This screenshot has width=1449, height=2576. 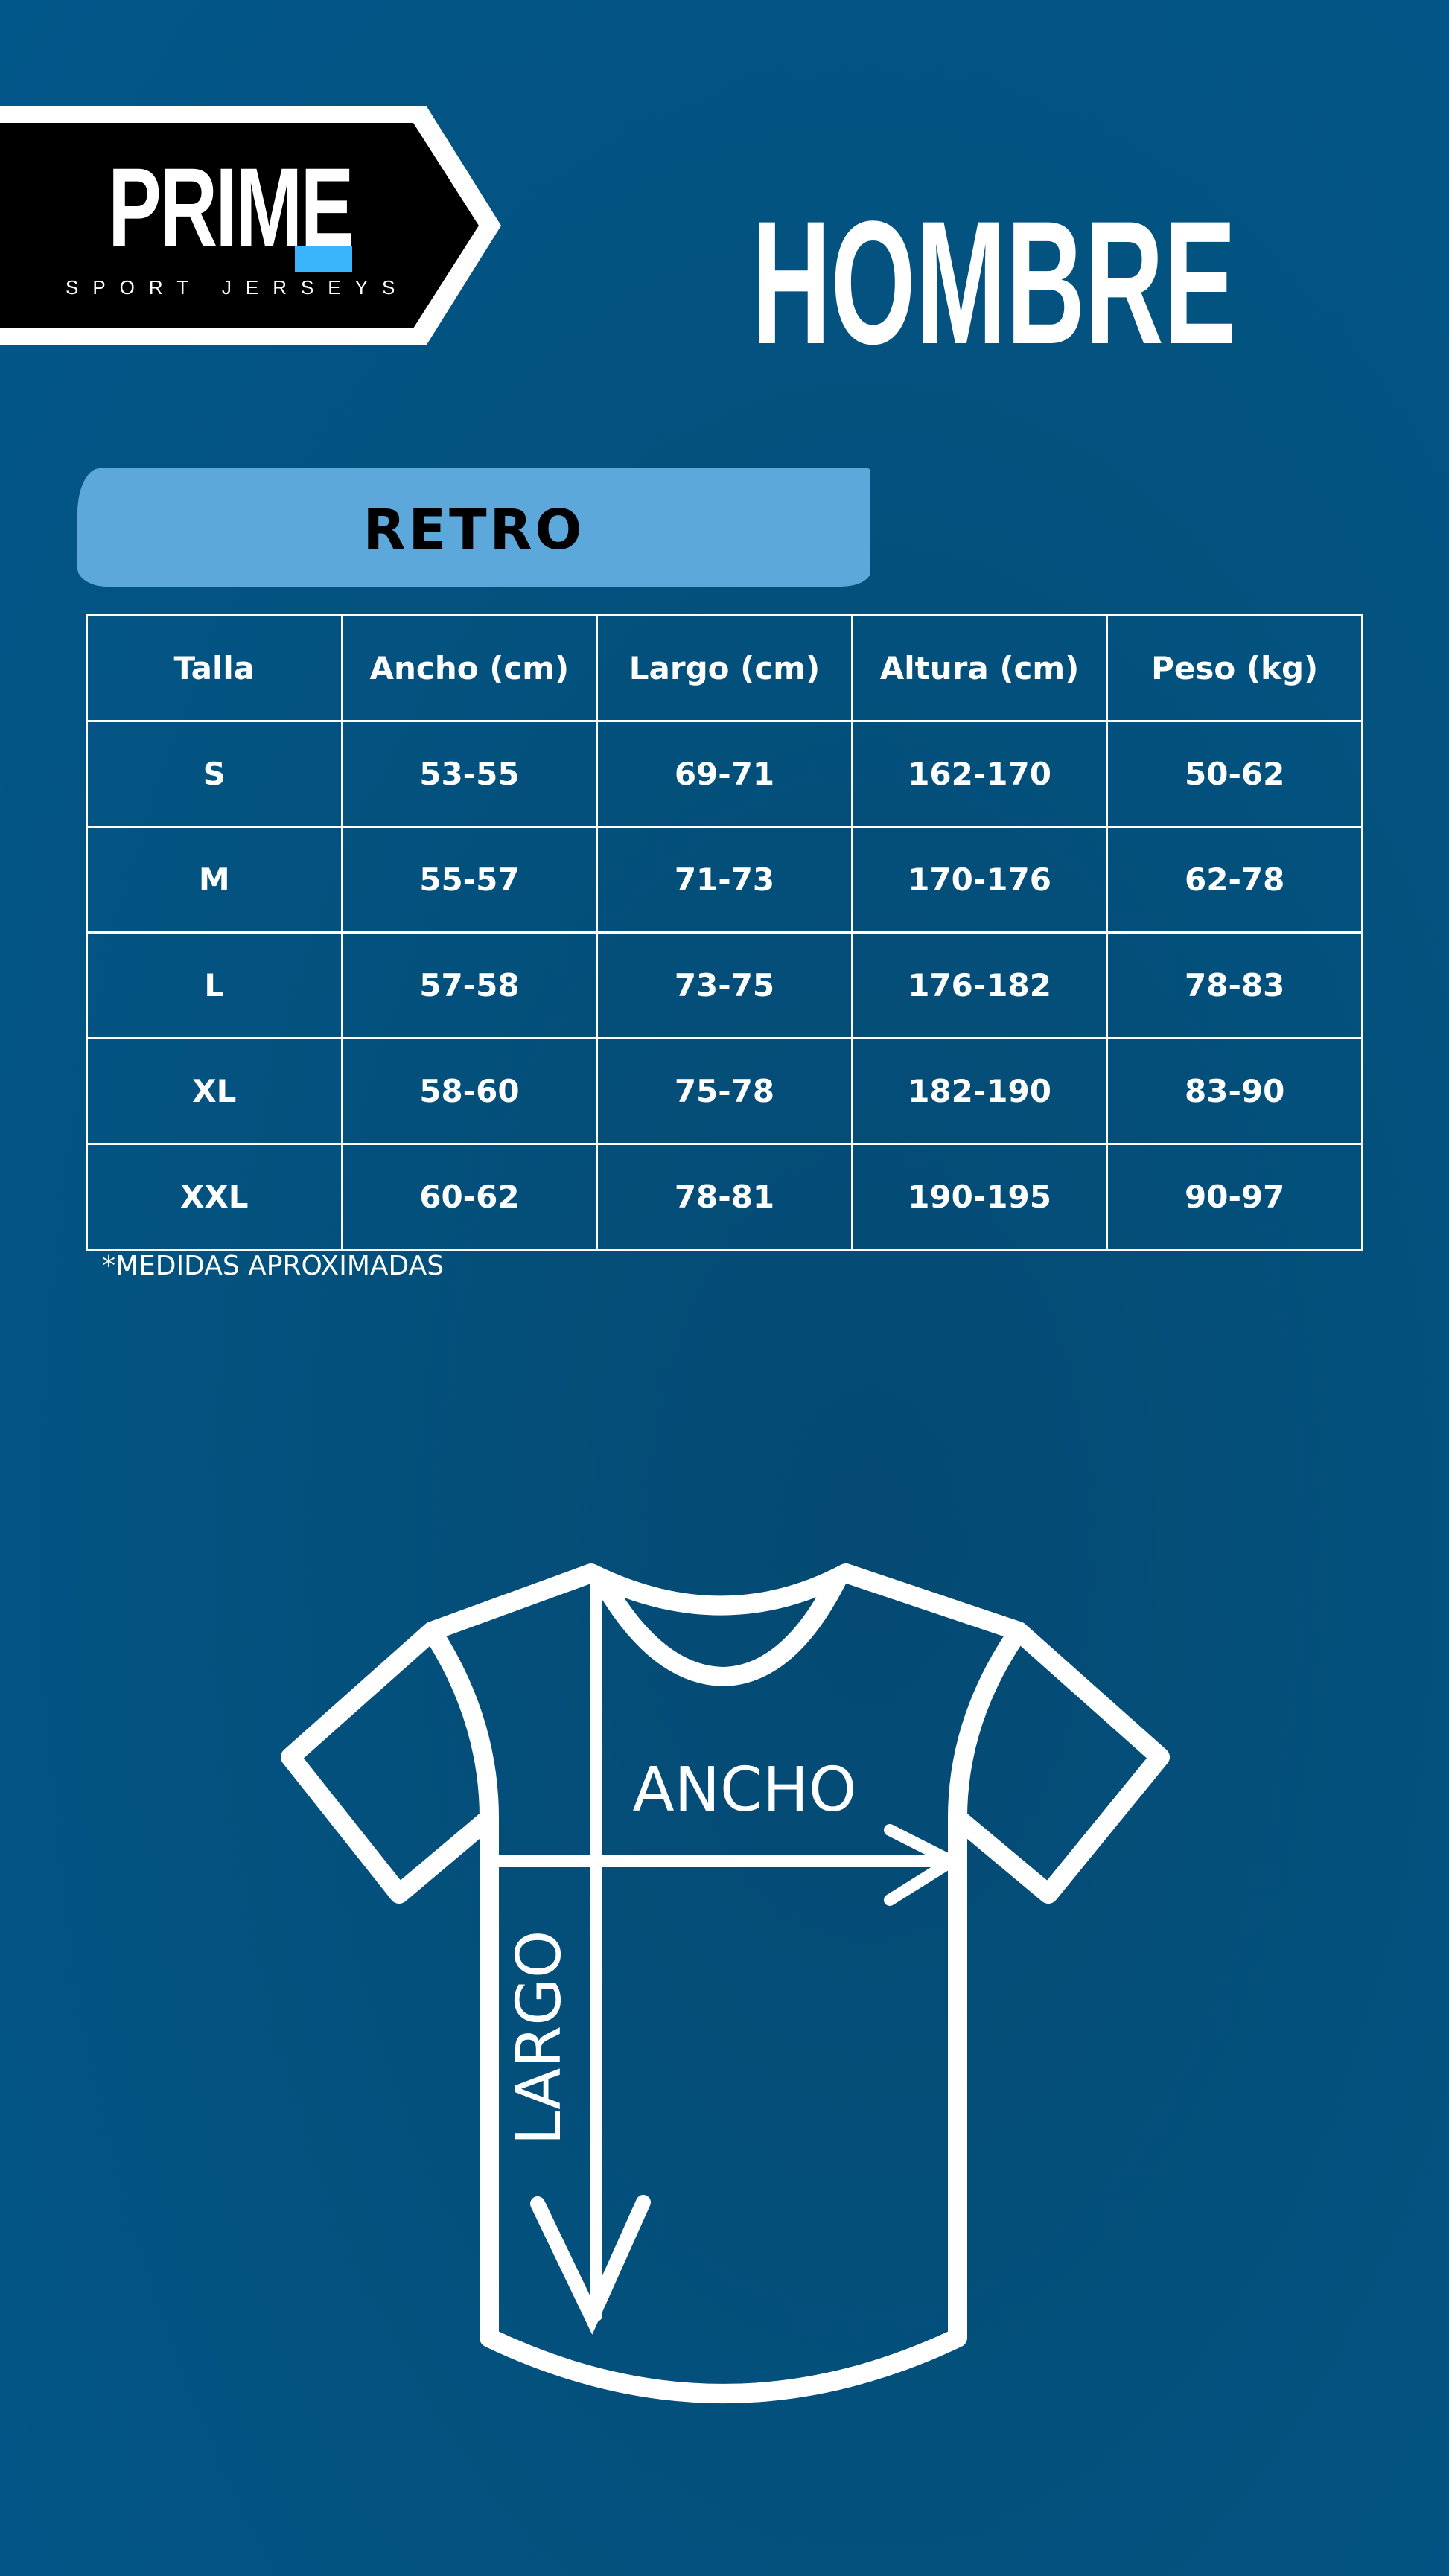 What do you see at coordinates (323, 259) in the screenshot?
I see `logo-accent-bar` at bounding box center [323, 259].